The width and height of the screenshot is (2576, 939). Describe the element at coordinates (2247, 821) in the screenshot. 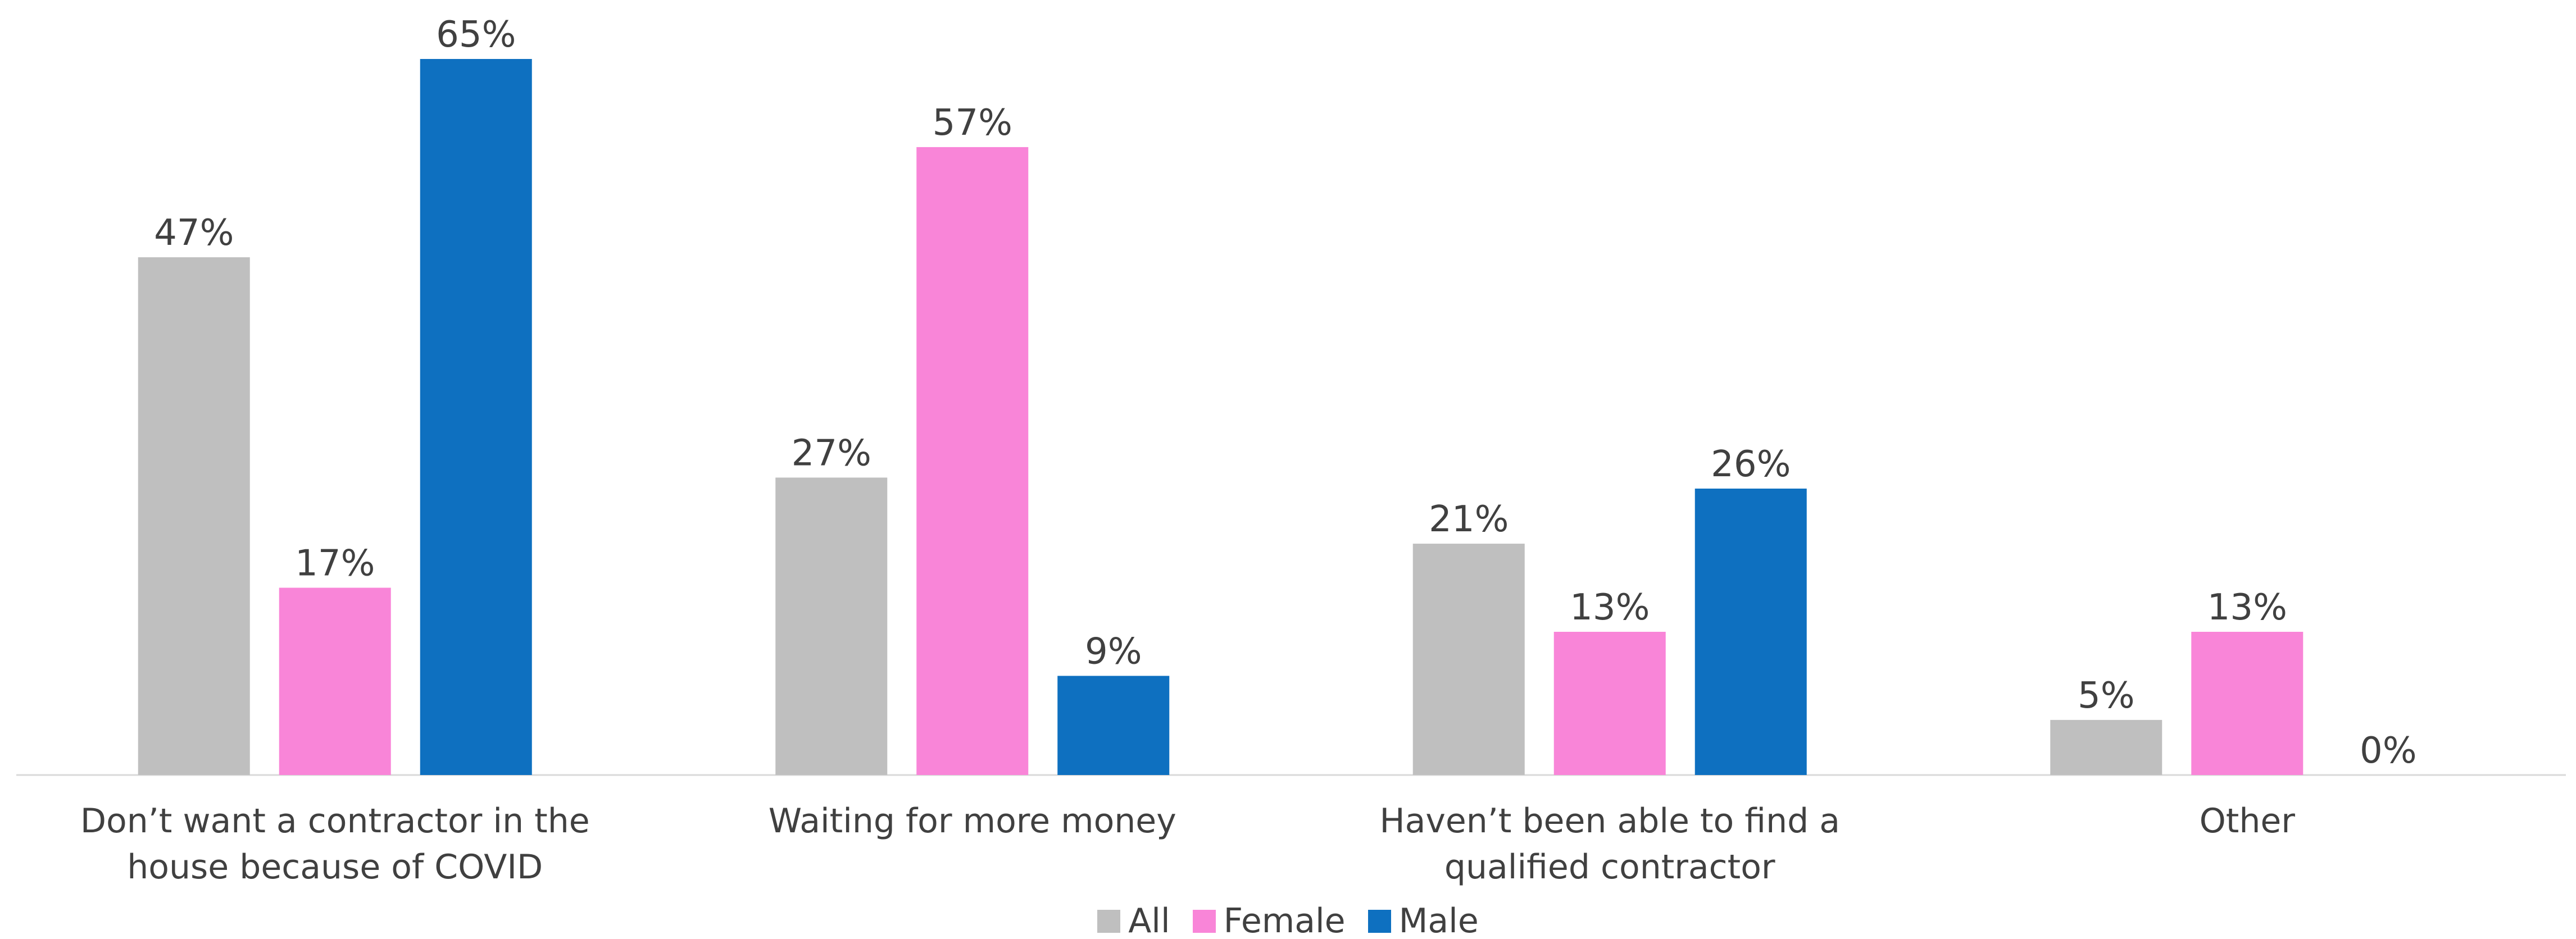

I see `x-tick-label: Other` at that location.